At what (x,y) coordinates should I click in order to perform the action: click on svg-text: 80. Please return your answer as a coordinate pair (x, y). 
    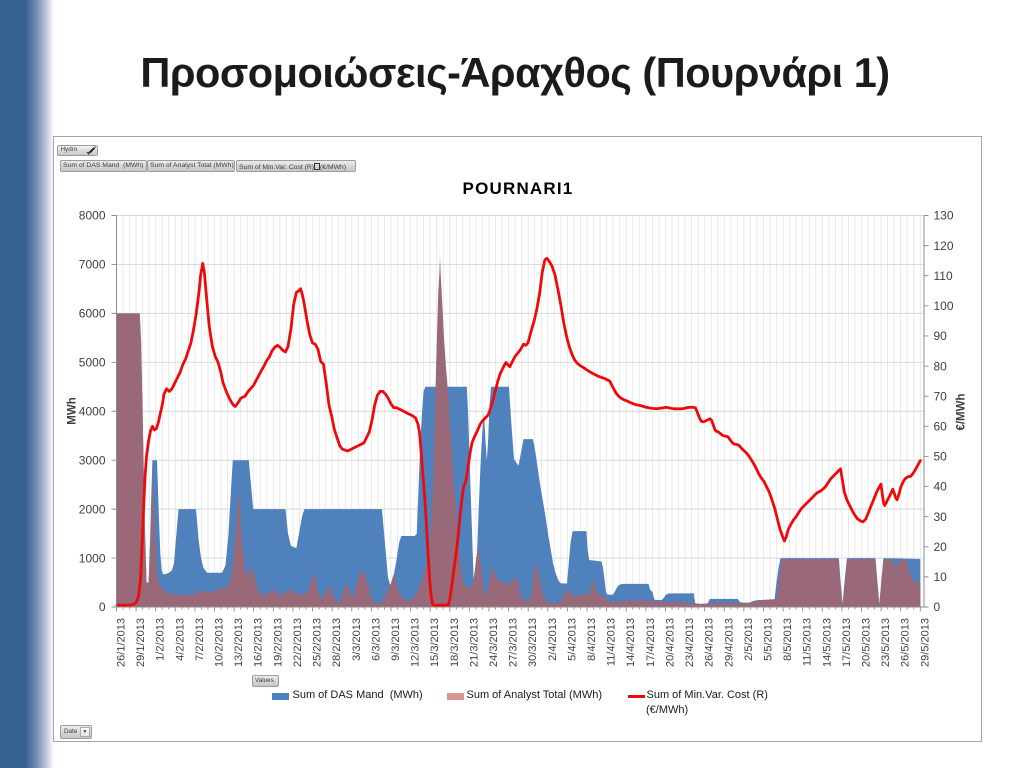
    Looking at the image, I should click on (941, 366).